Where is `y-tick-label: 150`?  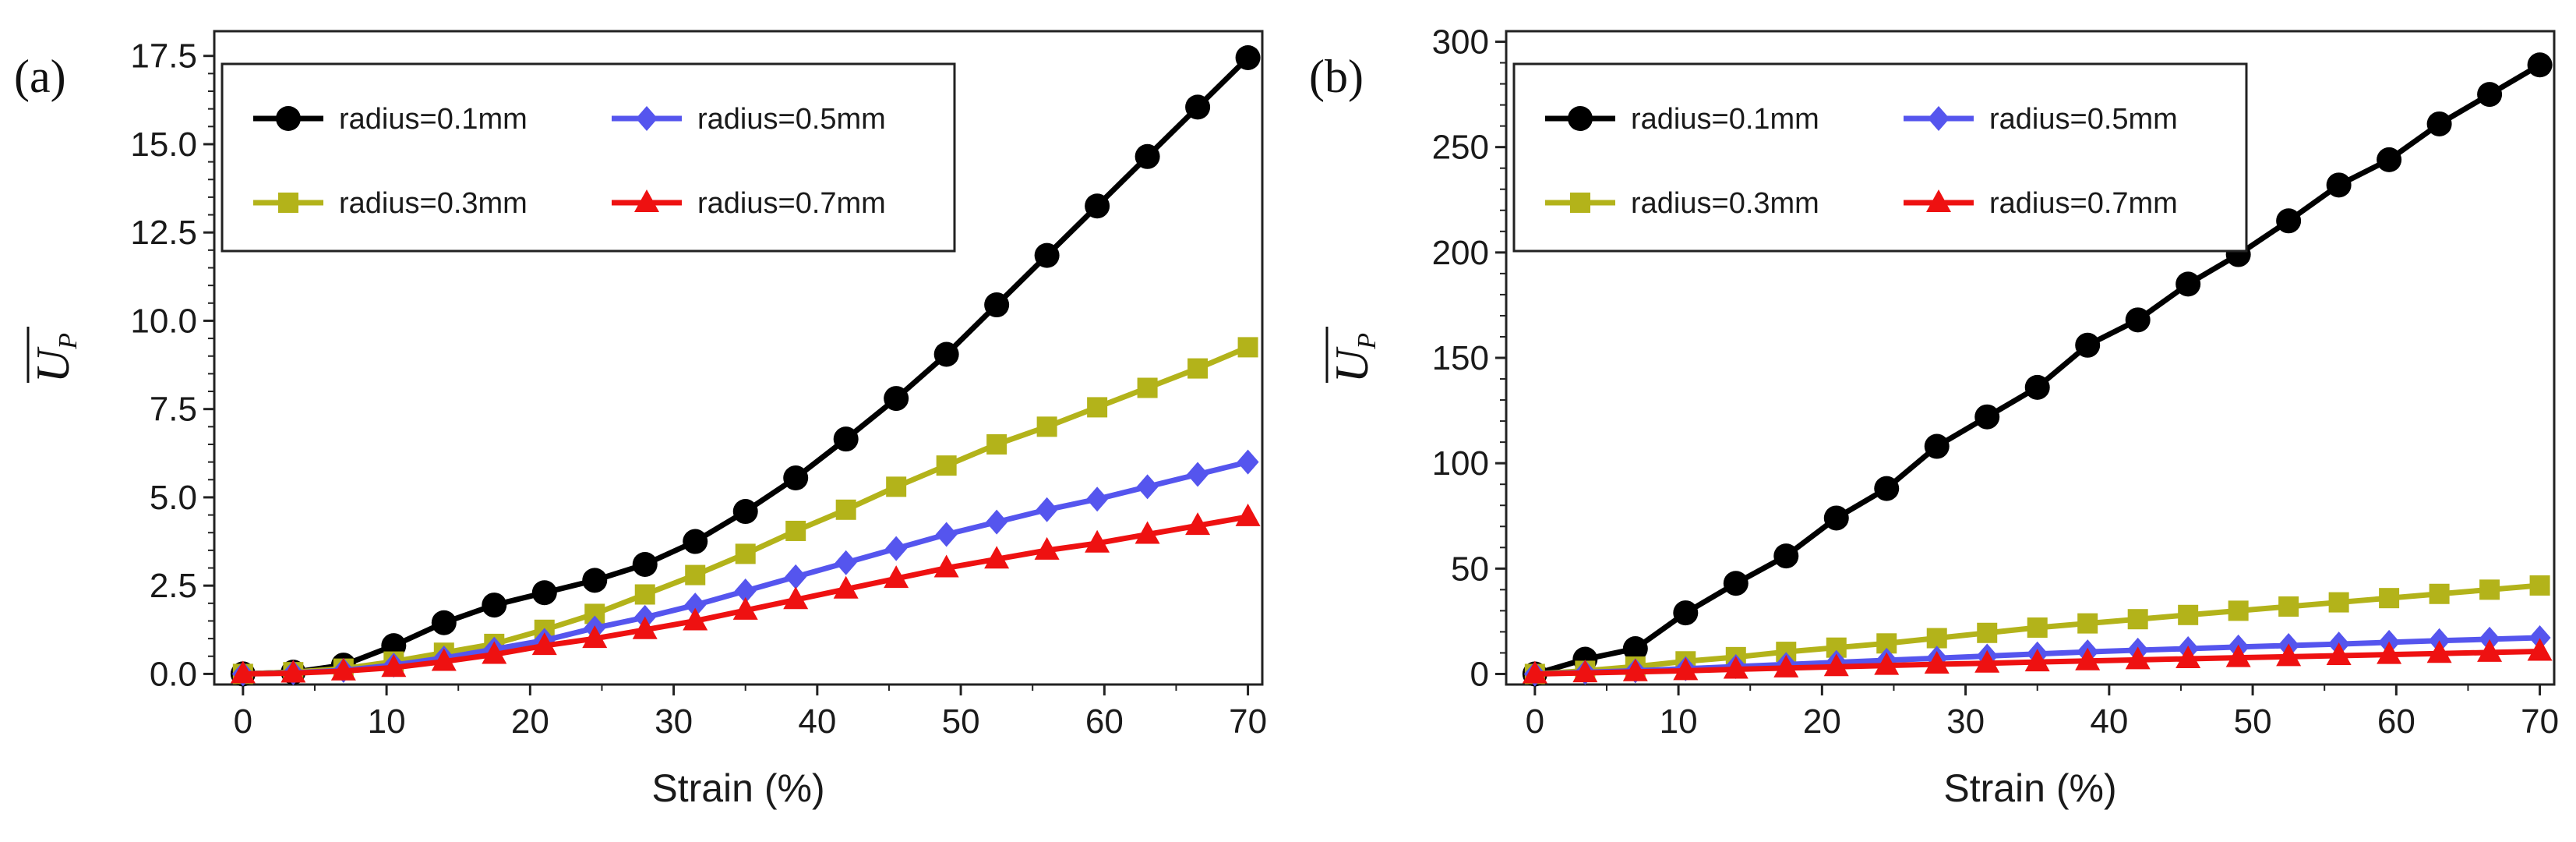 y-tick-label: 150 is located at coordinates (1460, 358).